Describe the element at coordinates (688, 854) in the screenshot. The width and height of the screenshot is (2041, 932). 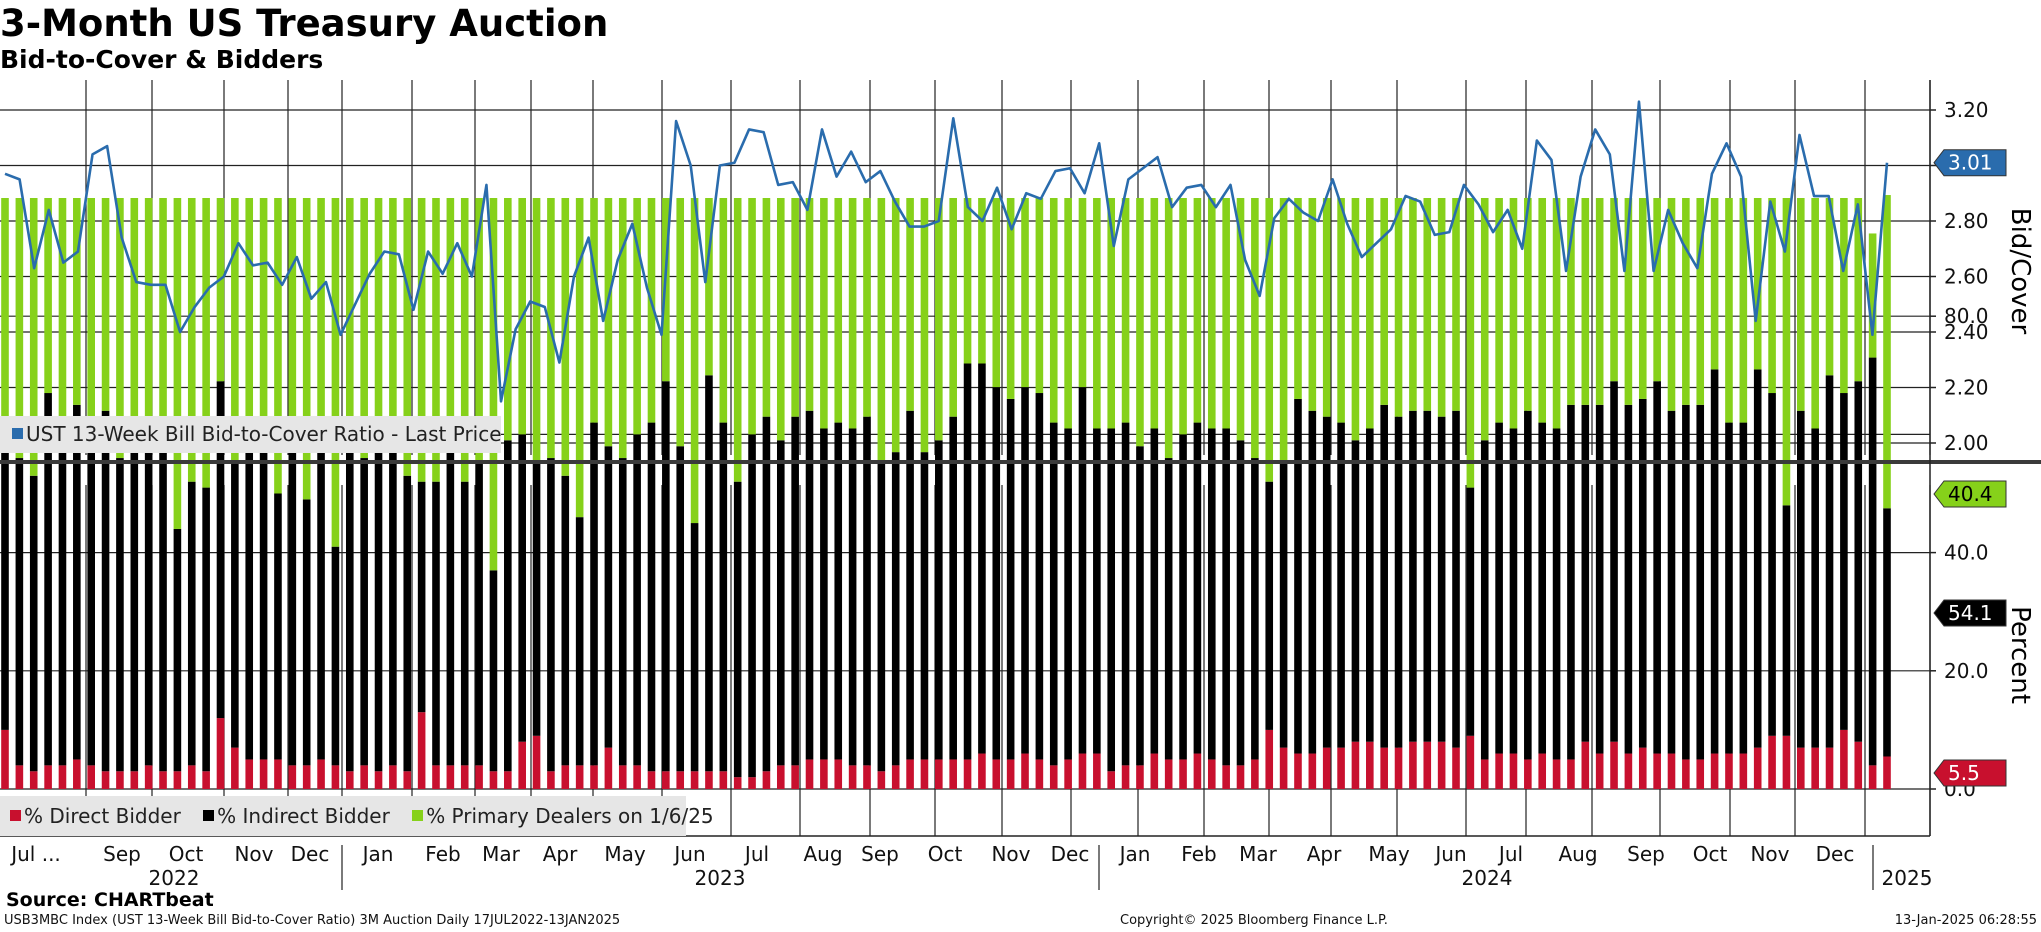
I see `x-month-label: Jun` at that location.